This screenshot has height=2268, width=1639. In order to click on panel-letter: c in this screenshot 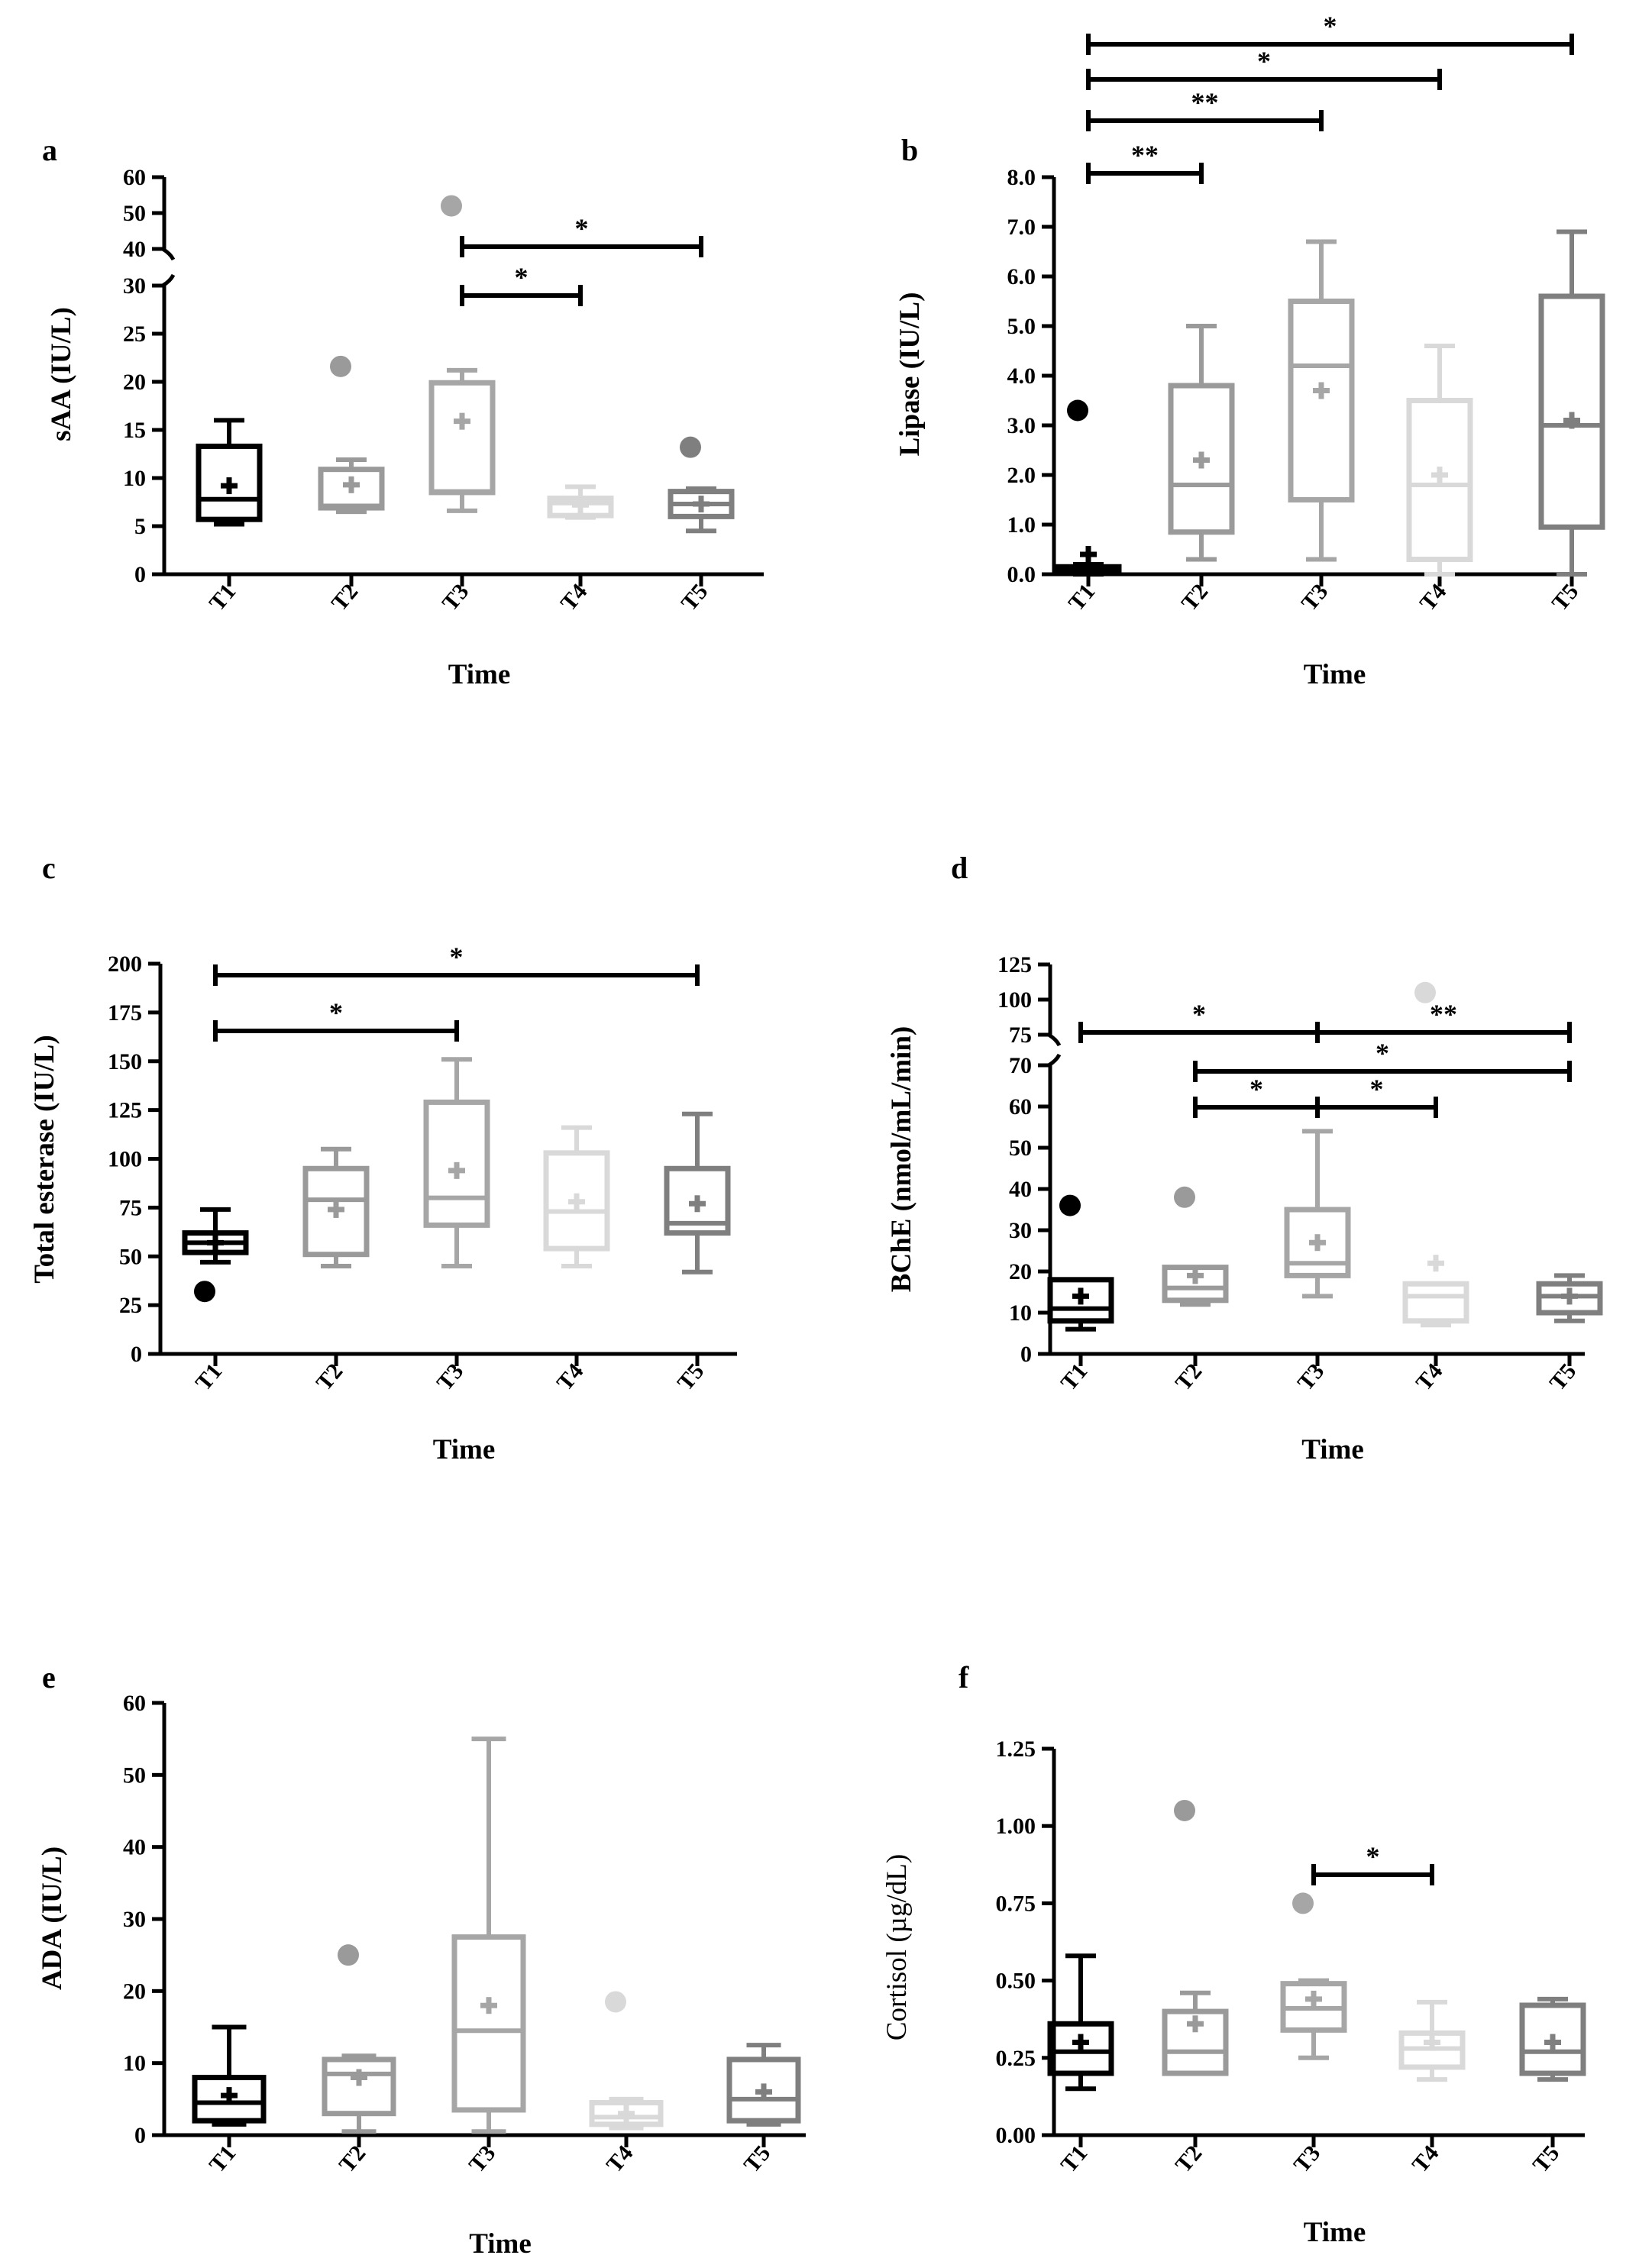, I will do `click(49, 868)`.